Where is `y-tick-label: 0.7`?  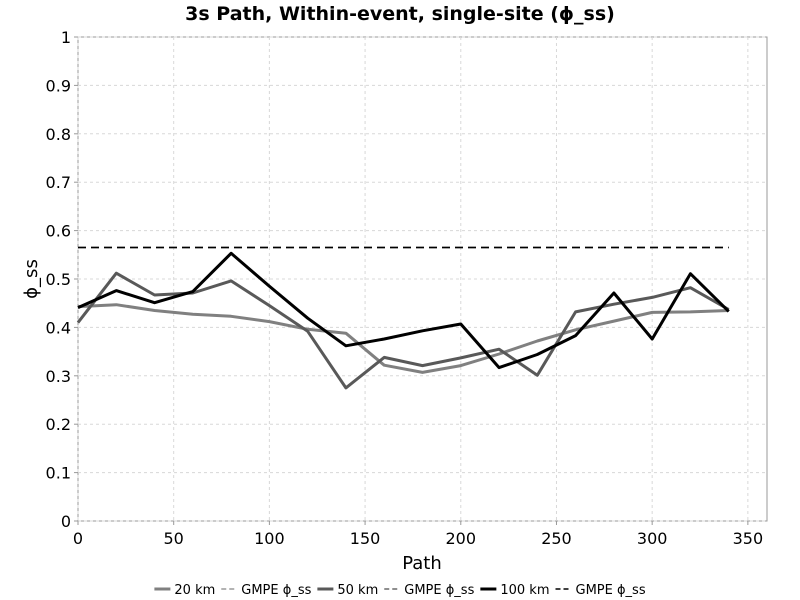 y-tick-label: 0.7 is located at coordinates (58, 182).